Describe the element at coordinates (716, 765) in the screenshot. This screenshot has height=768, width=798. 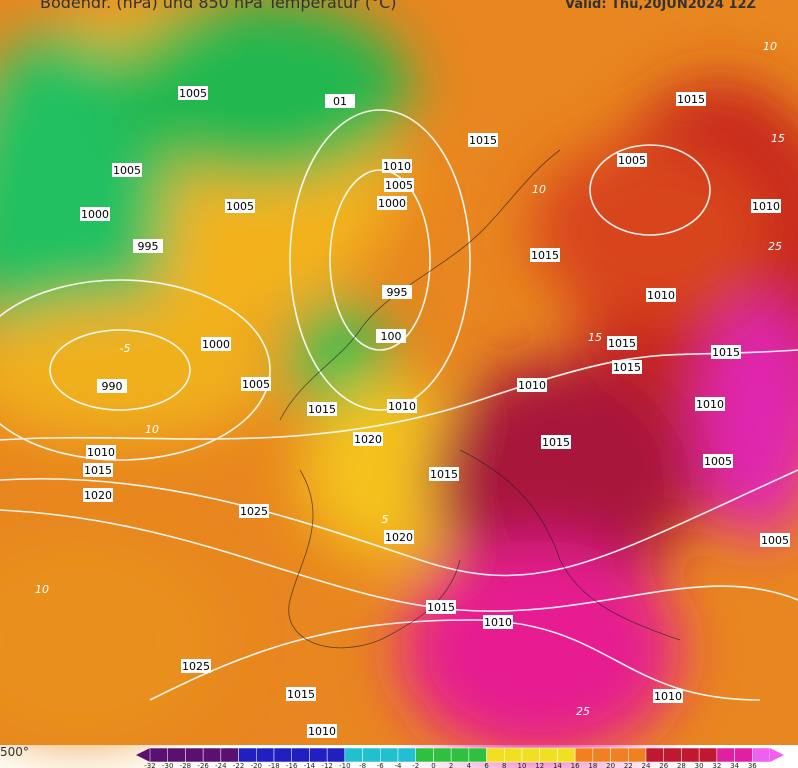
I see `colorbar-label: 32` at that location.